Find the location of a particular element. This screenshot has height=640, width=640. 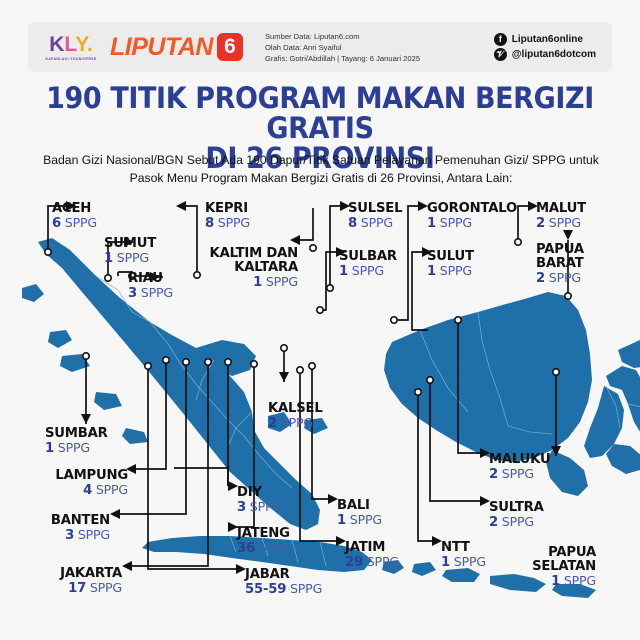

province-label-sulbar: SULBAR 1 SPPG is located at coordinates (368, 264).